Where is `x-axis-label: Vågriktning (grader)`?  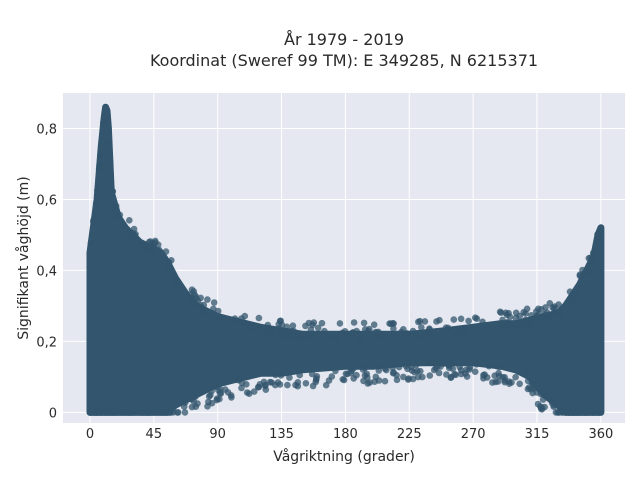 x-axis-label: Vågriktning (grader) is located at coordinates (344, 456).